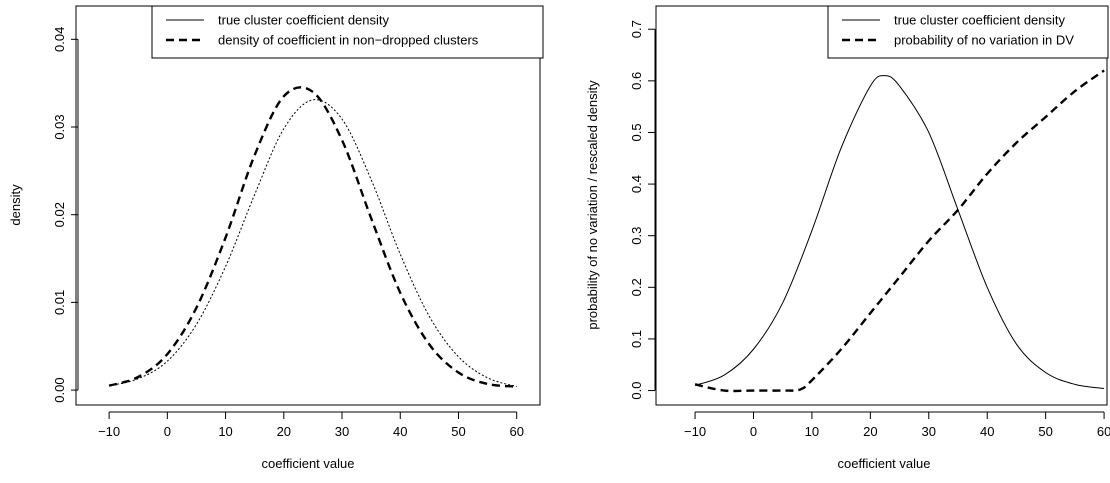 Image resolution: width=1110 pixels, height=483 pixels. I want to click on legend-label: probability of no variation in DV, so click(984, 40).